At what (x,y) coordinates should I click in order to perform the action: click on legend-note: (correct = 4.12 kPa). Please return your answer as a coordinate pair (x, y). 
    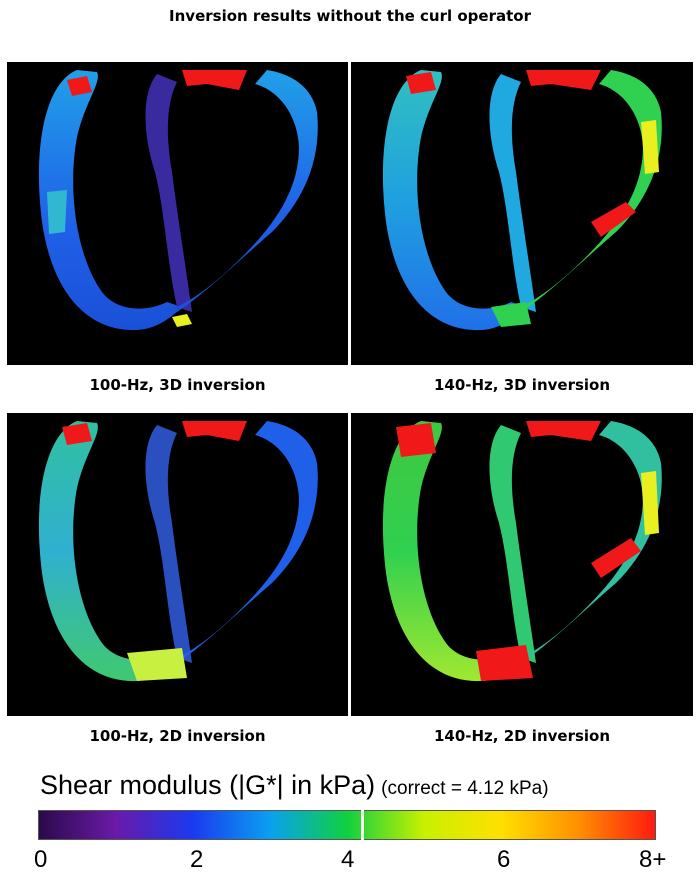
    Looking at the image, I should click on (465, 788).